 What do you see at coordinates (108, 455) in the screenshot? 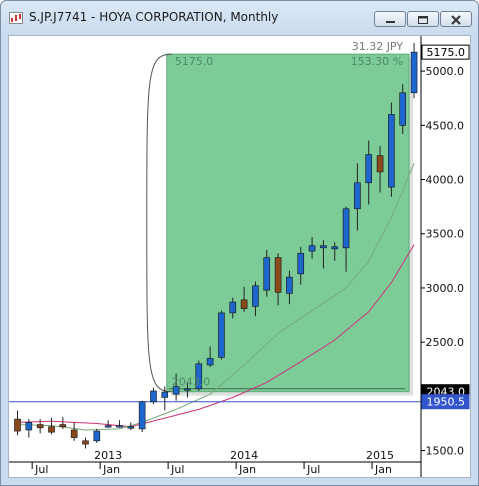
I see `year-label: 2013` at bounding box center [108, 455].